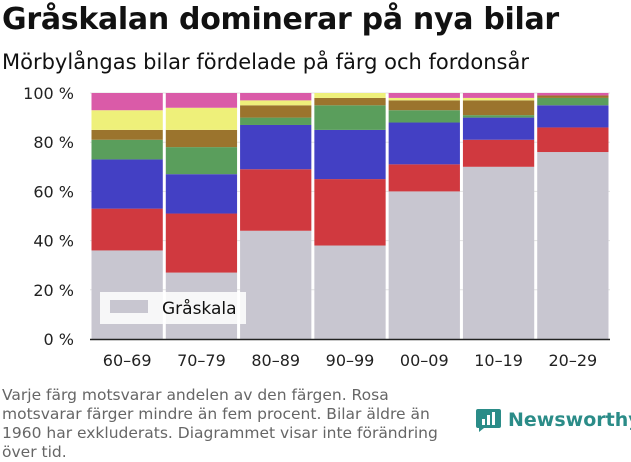 The height and width of the screenshot is (462, 631). Describe the element at coordinates (53, 241) in the screenshot. I see `y-tick-label: 40 %` at that location.